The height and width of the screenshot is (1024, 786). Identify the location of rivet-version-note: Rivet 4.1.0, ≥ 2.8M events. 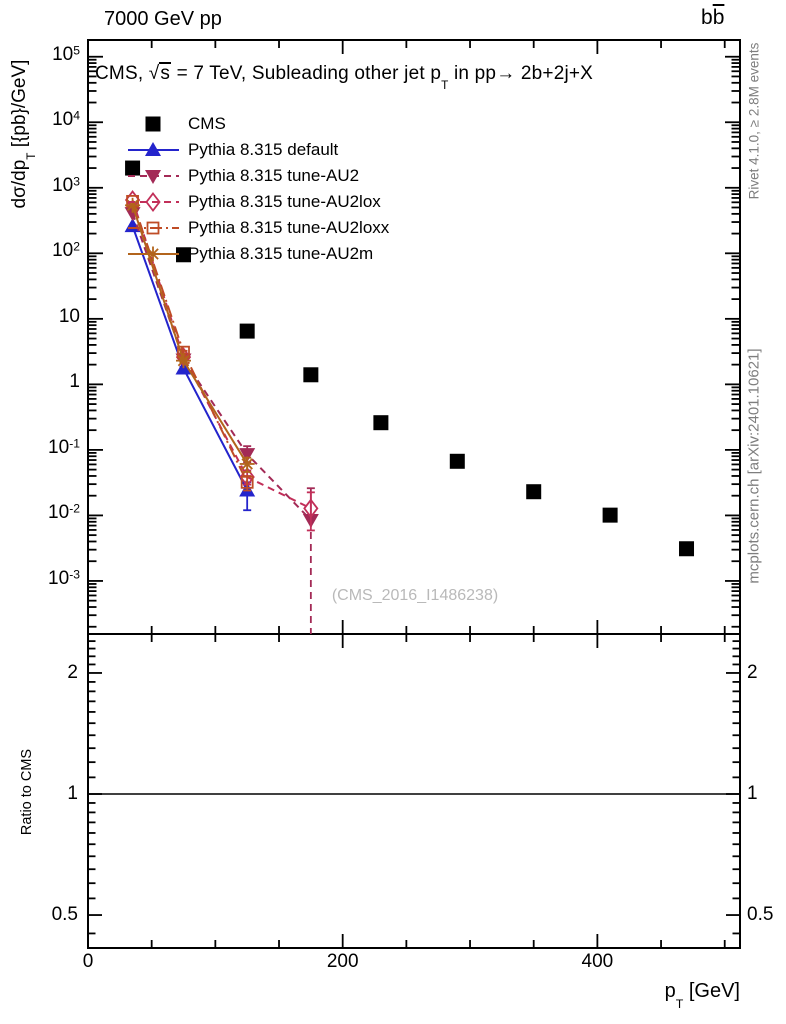
(754, 121).